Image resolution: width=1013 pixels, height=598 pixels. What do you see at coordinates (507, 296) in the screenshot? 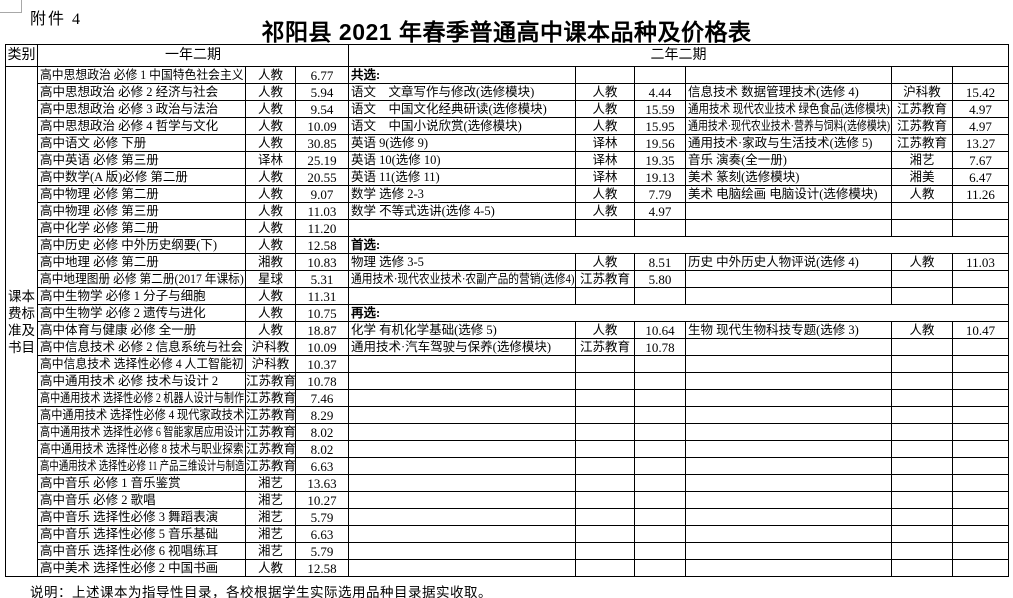
I see `table-row: 高中生物学 必修 1 分子与细胞 人教 11.31` at bounding box center [507, 296].